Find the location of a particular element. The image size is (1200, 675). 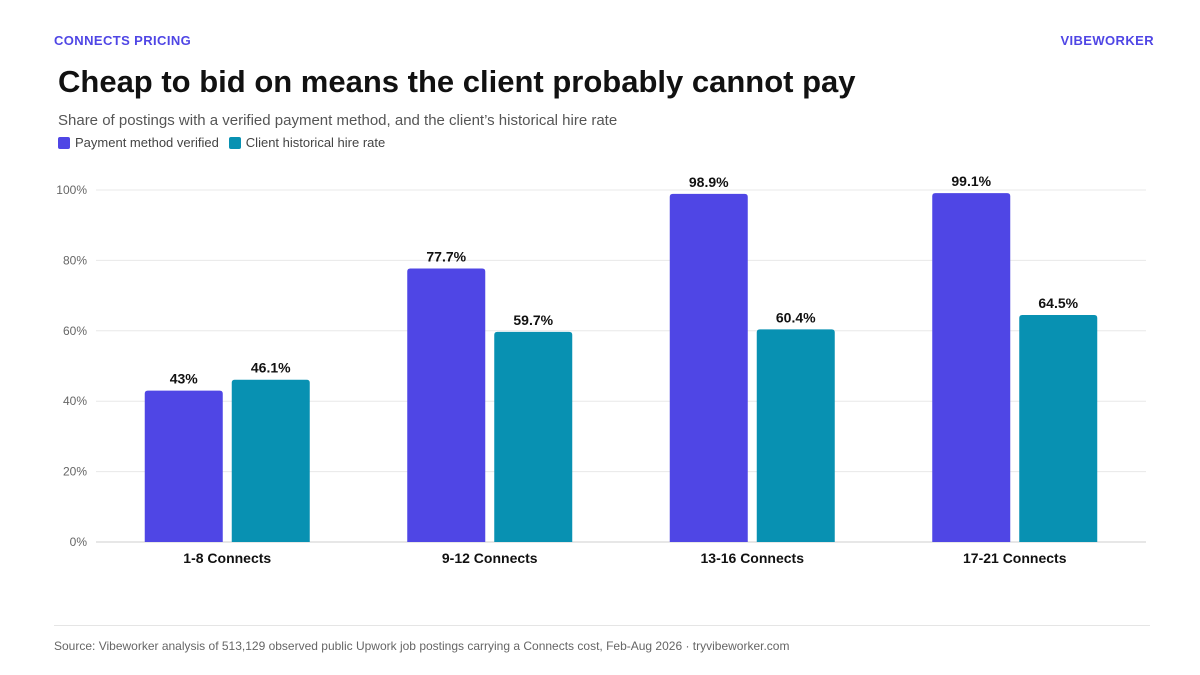

data-label: 43% is located at coordinates (184, 379).